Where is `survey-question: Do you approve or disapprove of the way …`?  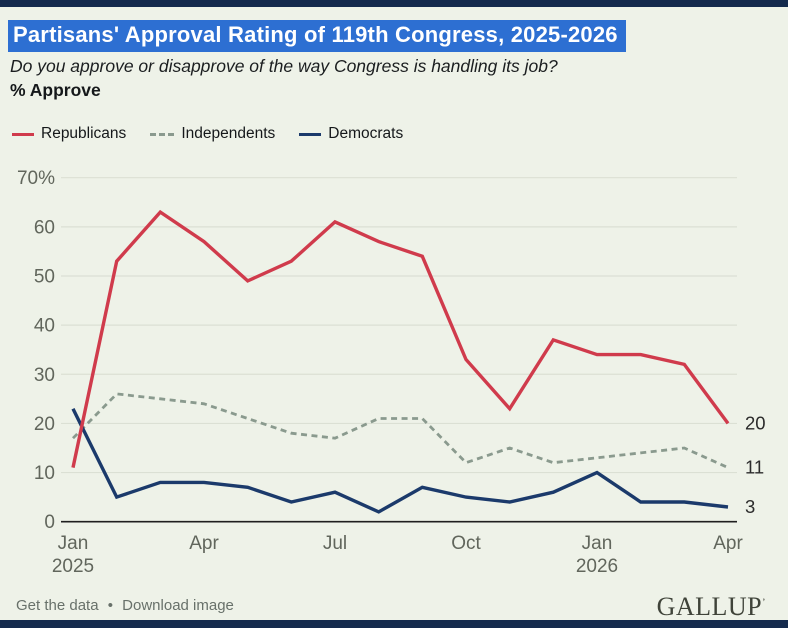 survey-question: Do you approve or disapprove of the way … is located at coordinates (284, 66).